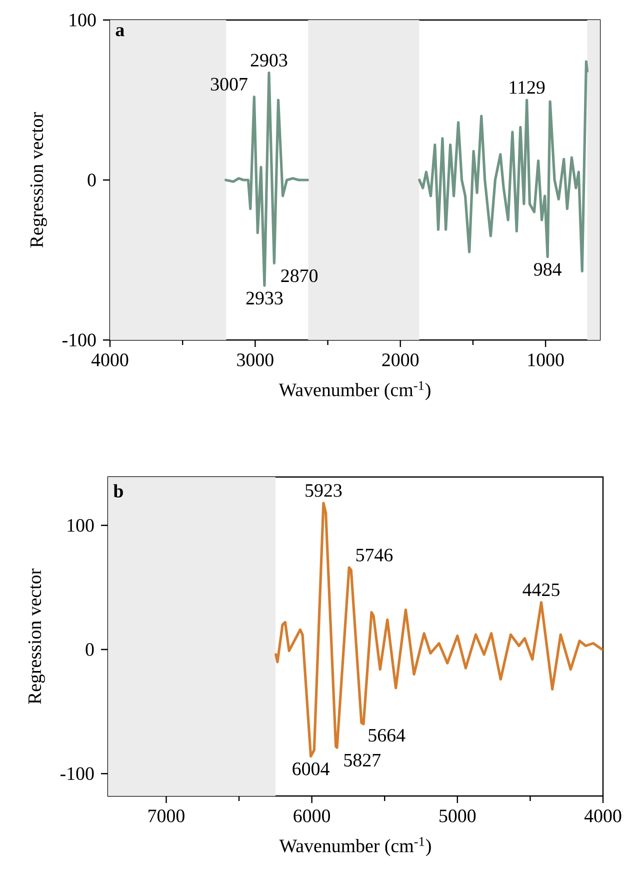 The height and width of the screenshot is (896, 639). Describe the element at coordinates (264, 298) in the screenshot. I see `annotation: 2933` at that location.